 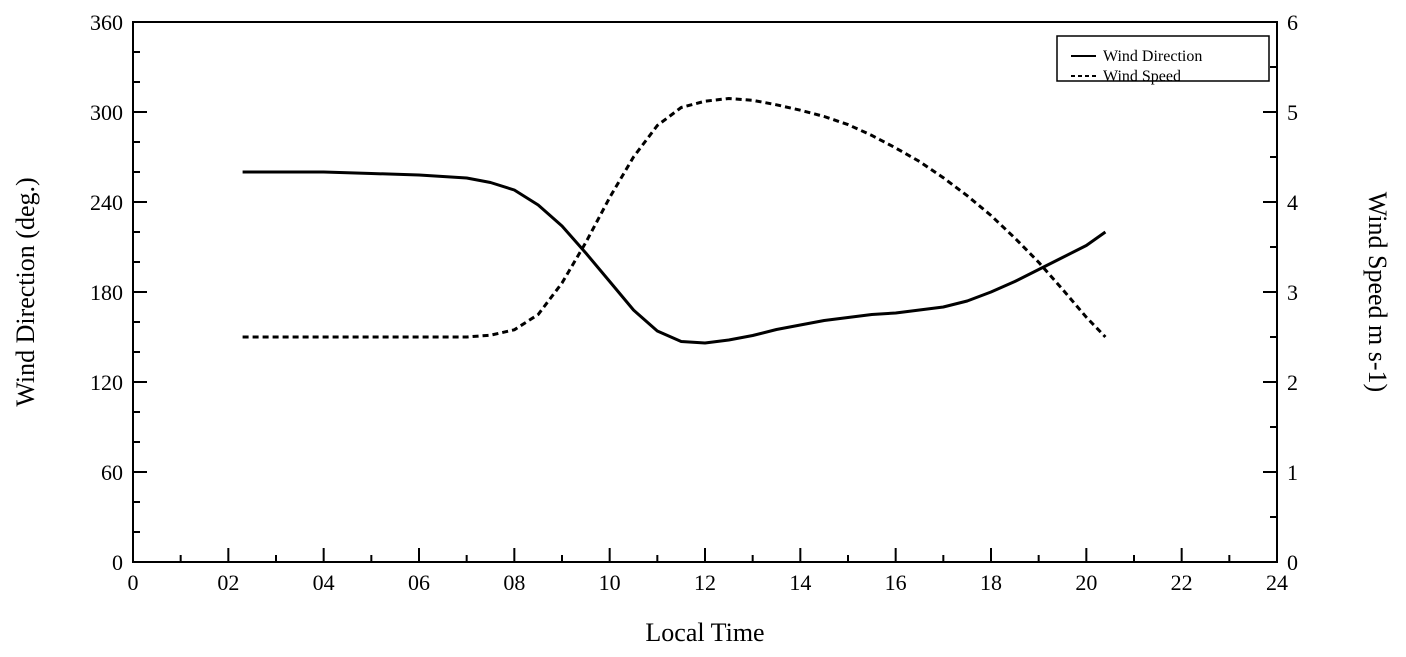 I want to click on legend-label-wind-speed: Wind Speed, so click(x=1142, y=76).